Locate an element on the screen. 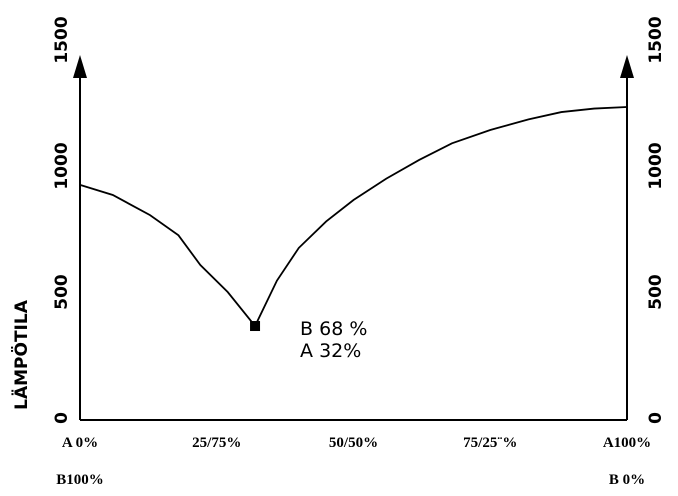 This screenshot has width=678, height=496. y2-tick-label: 1000 is located at coordinates (656, 165).